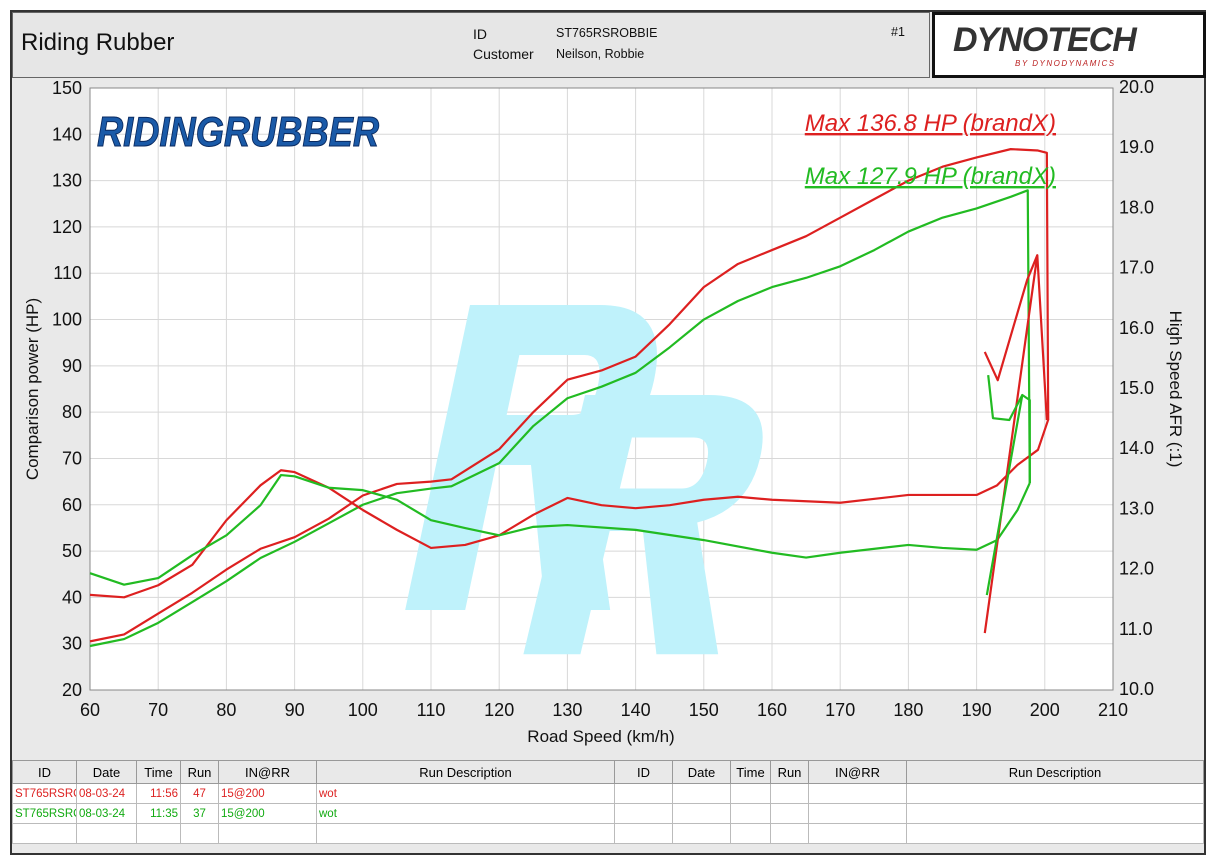 The height and width of the screenshot is (860, 1214). What do you see at coordinates (72, 505) in the screenshot?
I see `y-tick-label: 60` at bounding box center [72, 505].